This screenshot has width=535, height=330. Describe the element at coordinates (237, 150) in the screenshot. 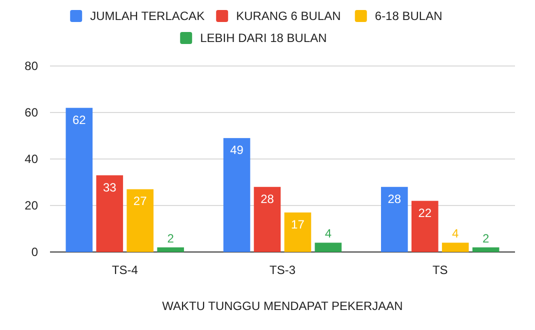

I see `data-label: 49` at that location.